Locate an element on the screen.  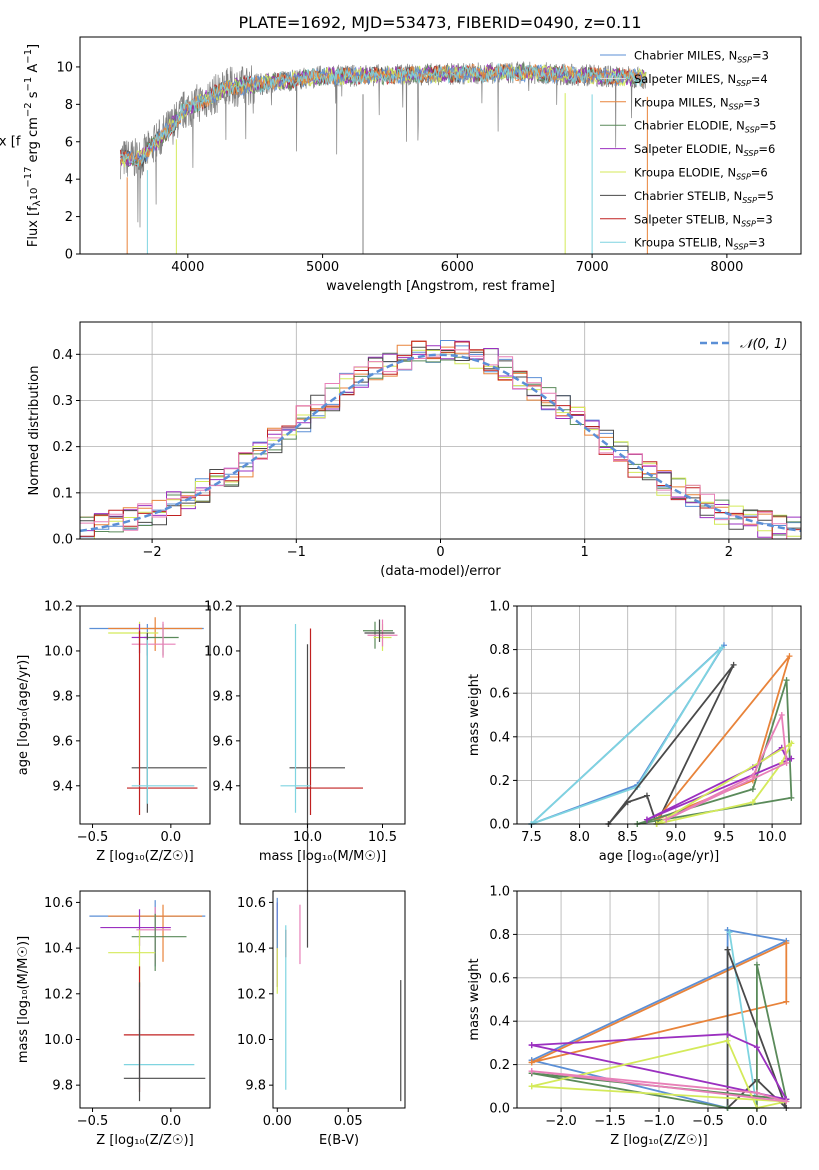
y-axis-label: Flux [f is located at coordinates (10, 142).